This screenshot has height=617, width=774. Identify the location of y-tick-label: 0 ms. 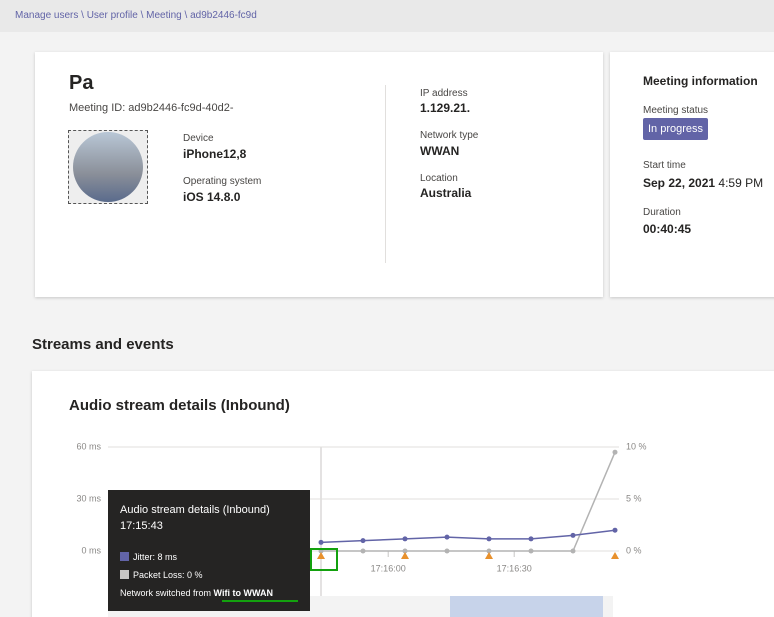
(91, 550).